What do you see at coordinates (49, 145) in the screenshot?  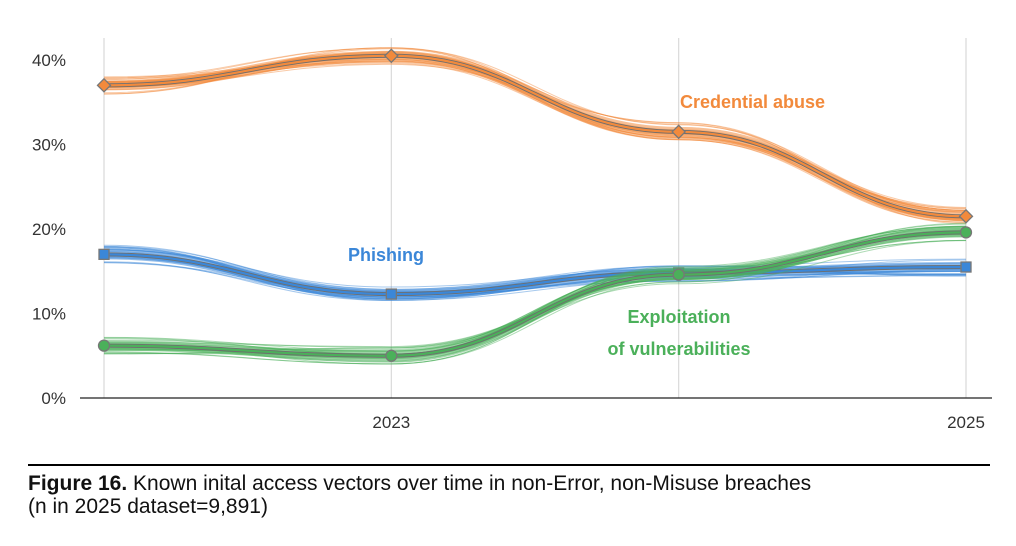 I see `y-tick-label: 30%` at bounding box center [49, 145].